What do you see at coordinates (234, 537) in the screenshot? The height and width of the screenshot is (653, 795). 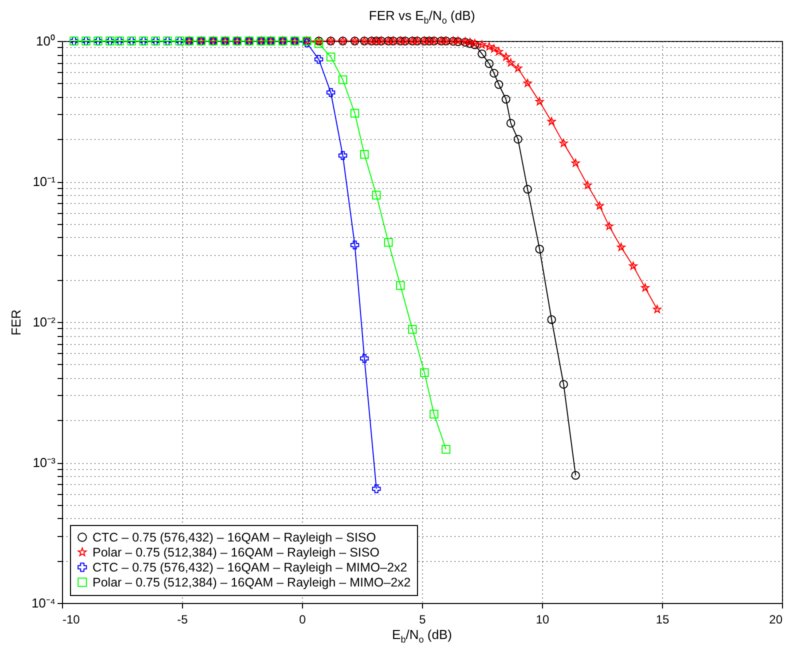 I see `legend-label: CTC – 0.75 (576,432) – 16QAM – Rayleigh – SISO` at bounding box center [234, 537].